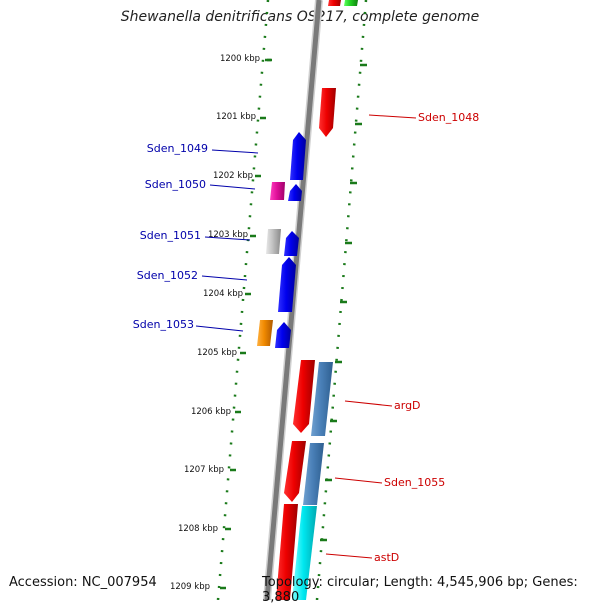 The width and height of the screenshot is (600, 605). I want to click on gene-label-argd: argD, so click(407, 405).